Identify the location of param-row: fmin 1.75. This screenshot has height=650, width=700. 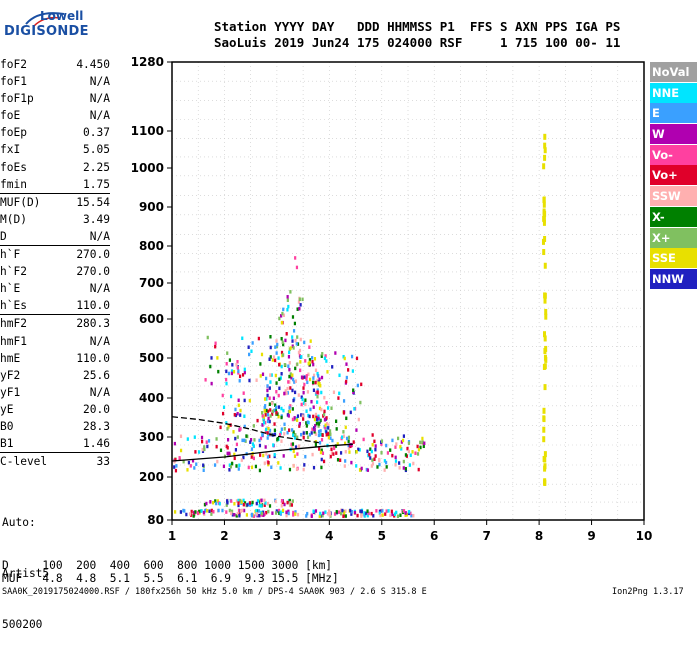
(55, 184).